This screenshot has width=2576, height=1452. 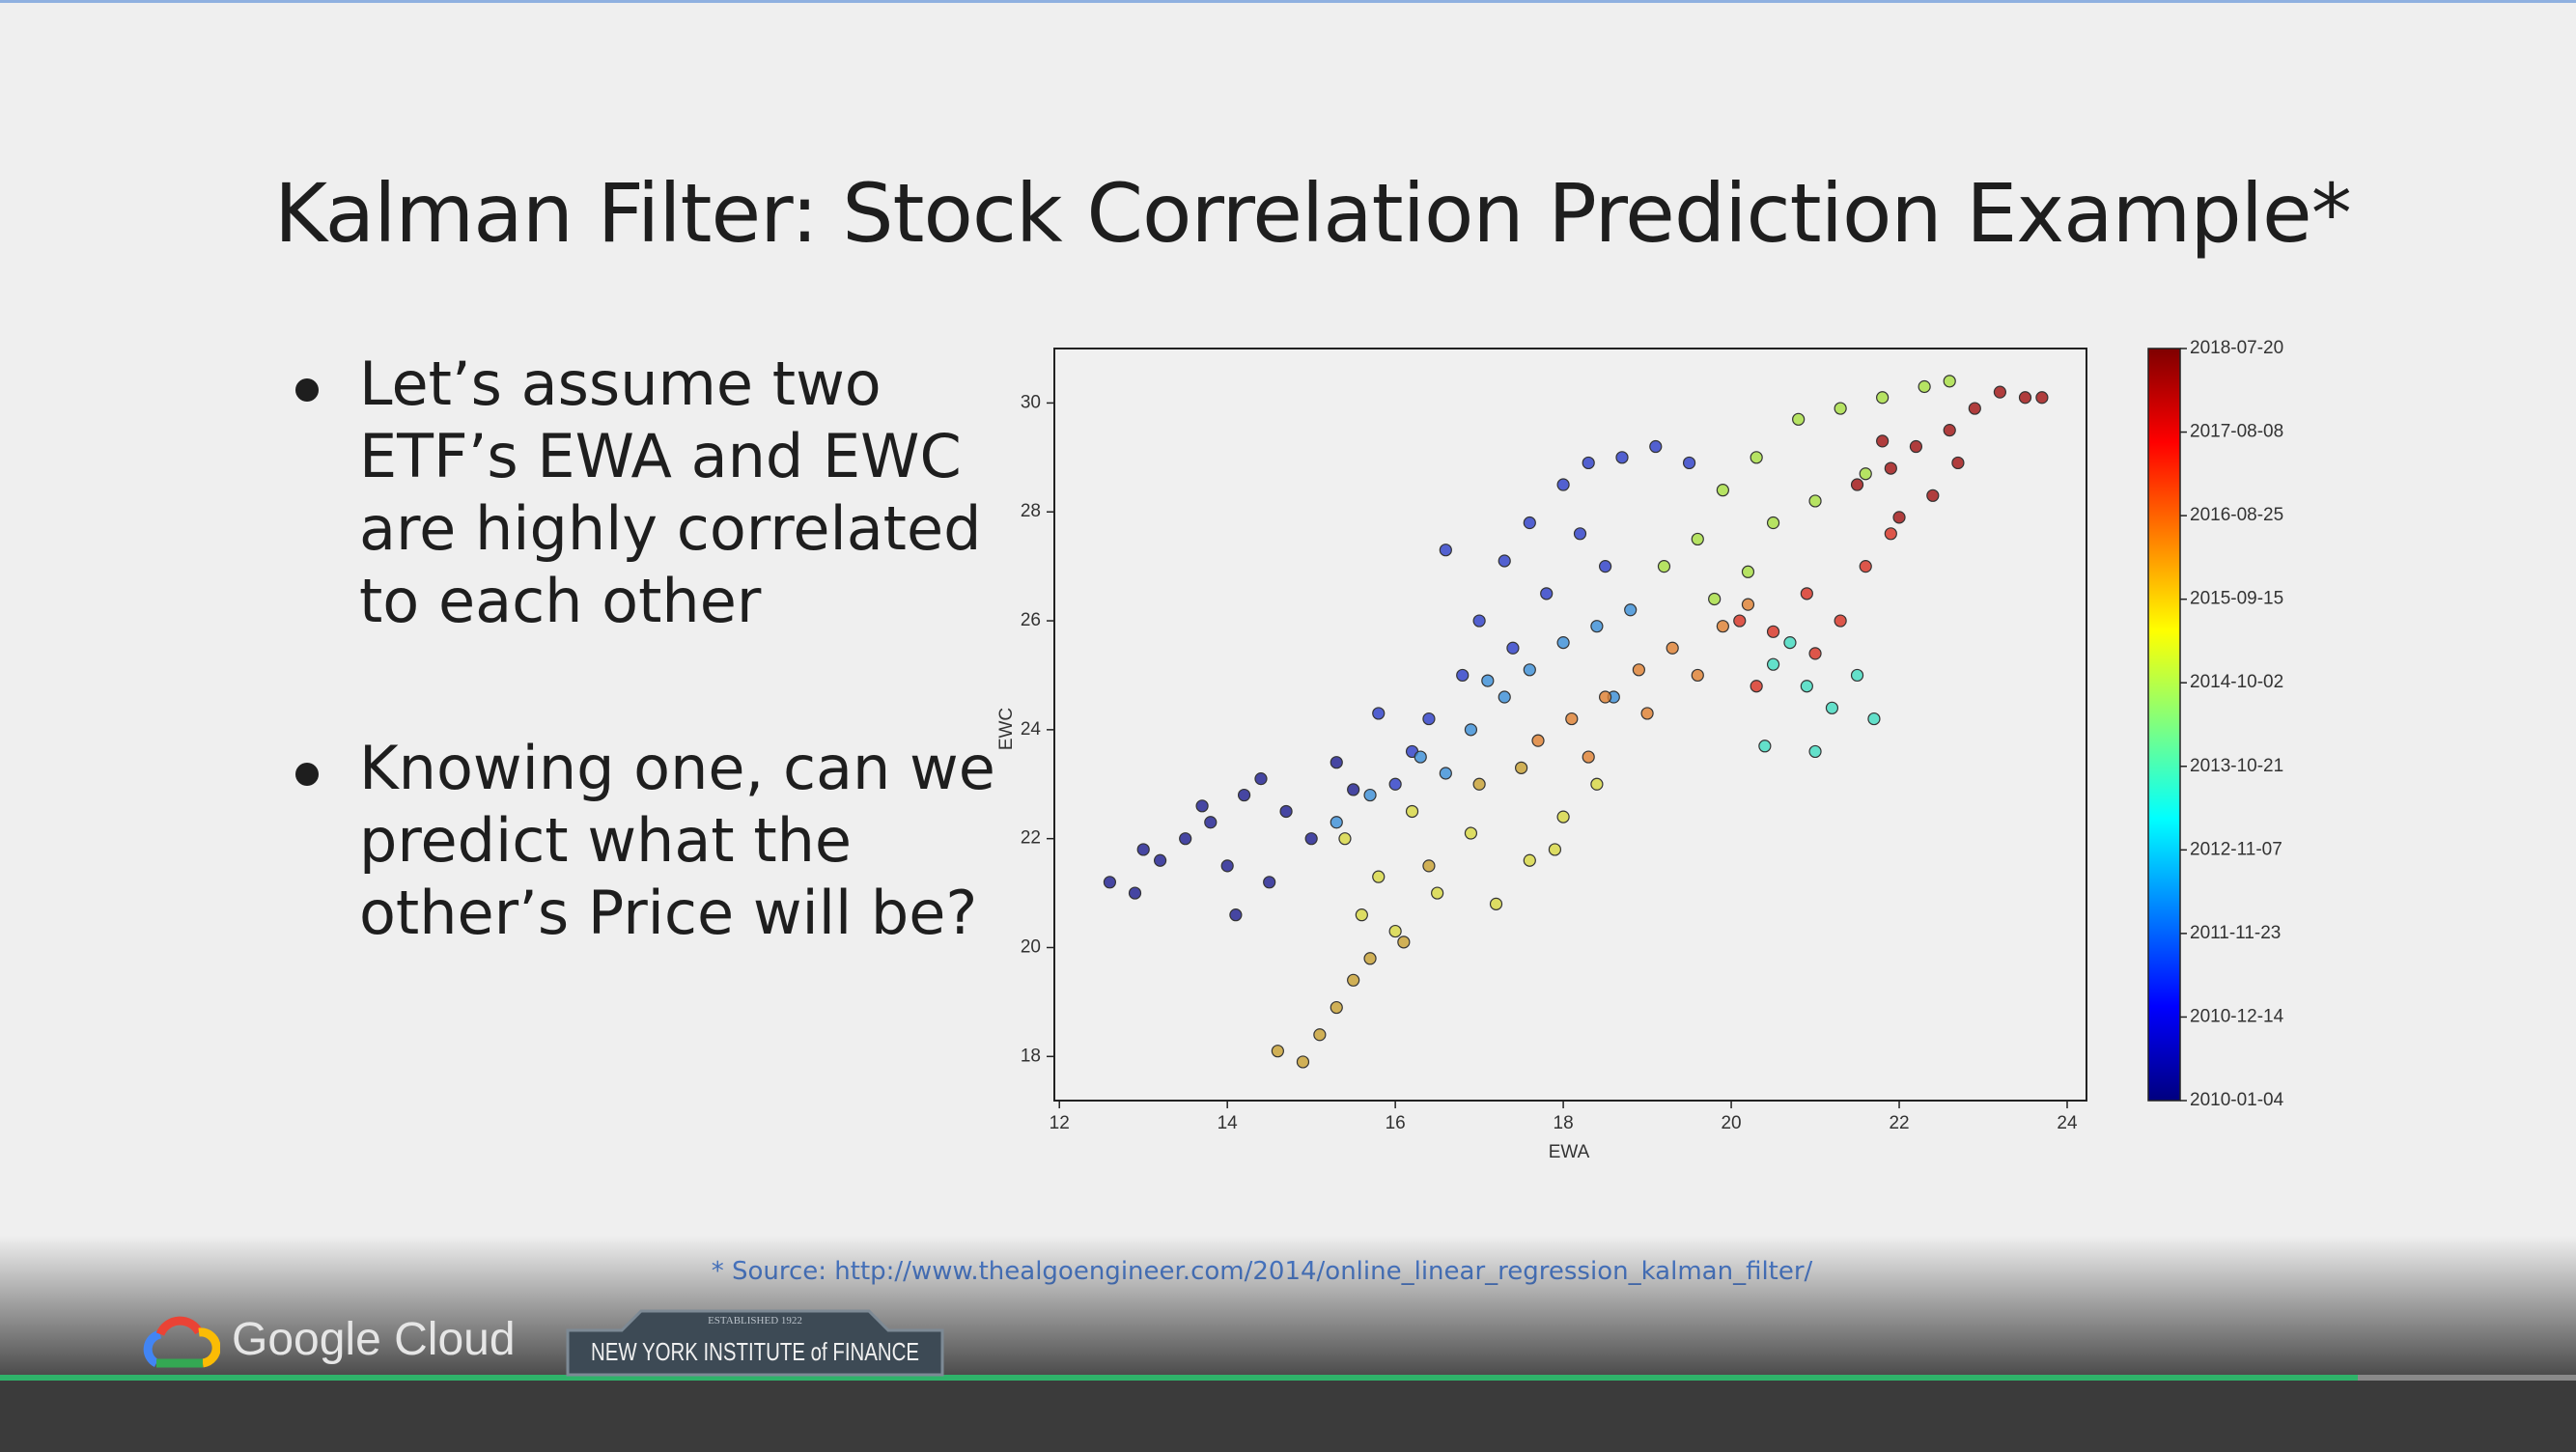 I want to click on nyif-established: ESTABLISHED 1922, so click(x=755, y=1320).